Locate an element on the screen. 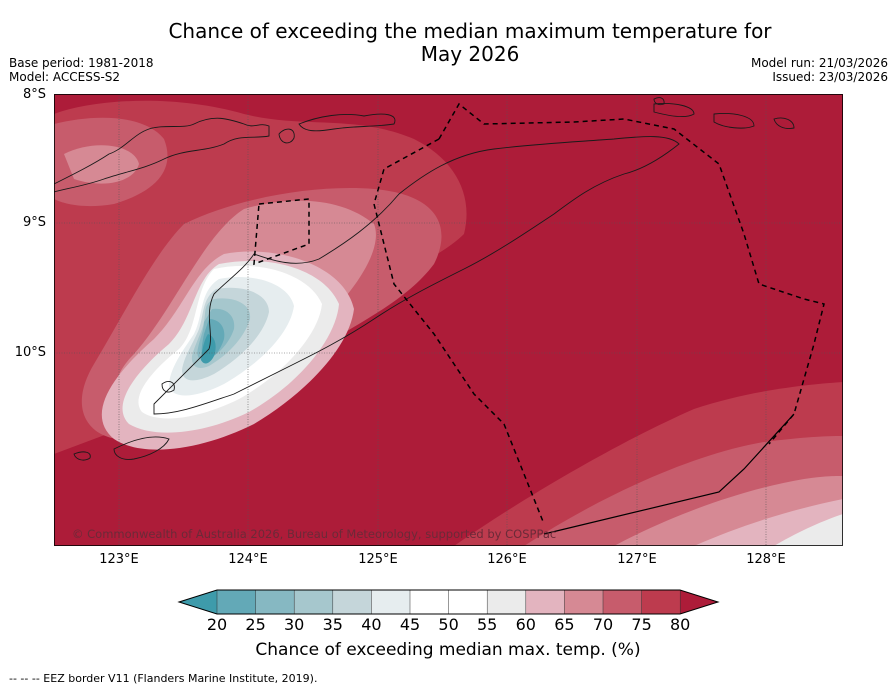 Image resolution: width=896 pixels, height=690 pixels. colorbar-tick-label: 20 is located at coordinates (217, 624).